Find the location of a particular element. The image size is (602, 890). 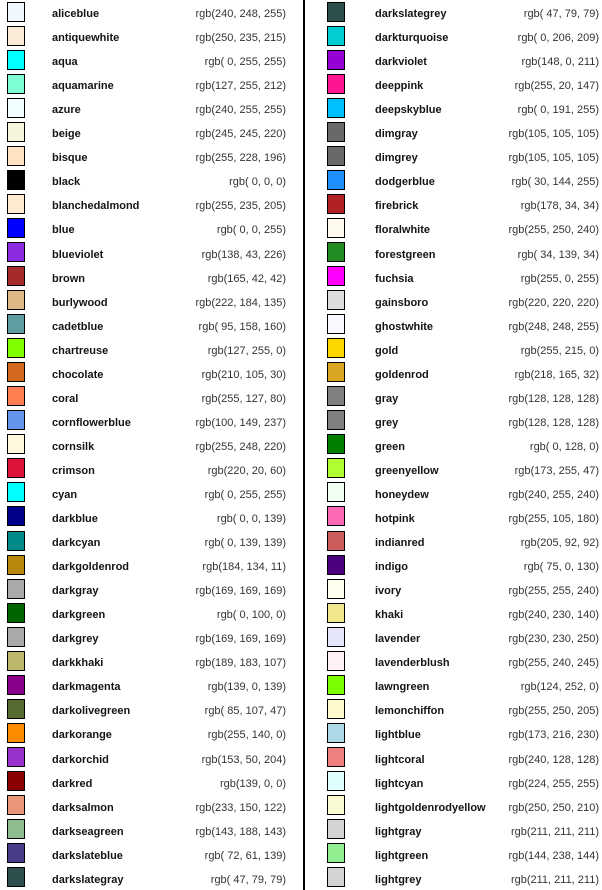

color-name: cyan is located at coordinates (65, 494).